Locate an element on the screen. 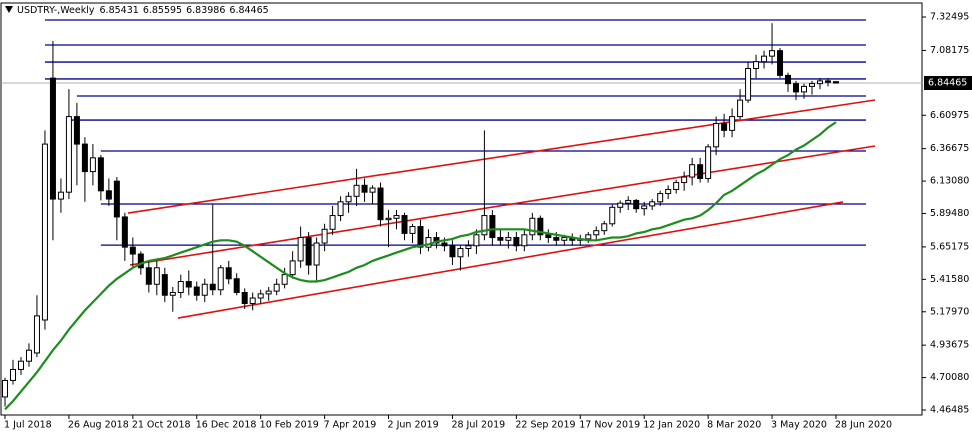 The image size is (972, 435). y-tick-label: 6.36675 is located at coordinates (949, 148).